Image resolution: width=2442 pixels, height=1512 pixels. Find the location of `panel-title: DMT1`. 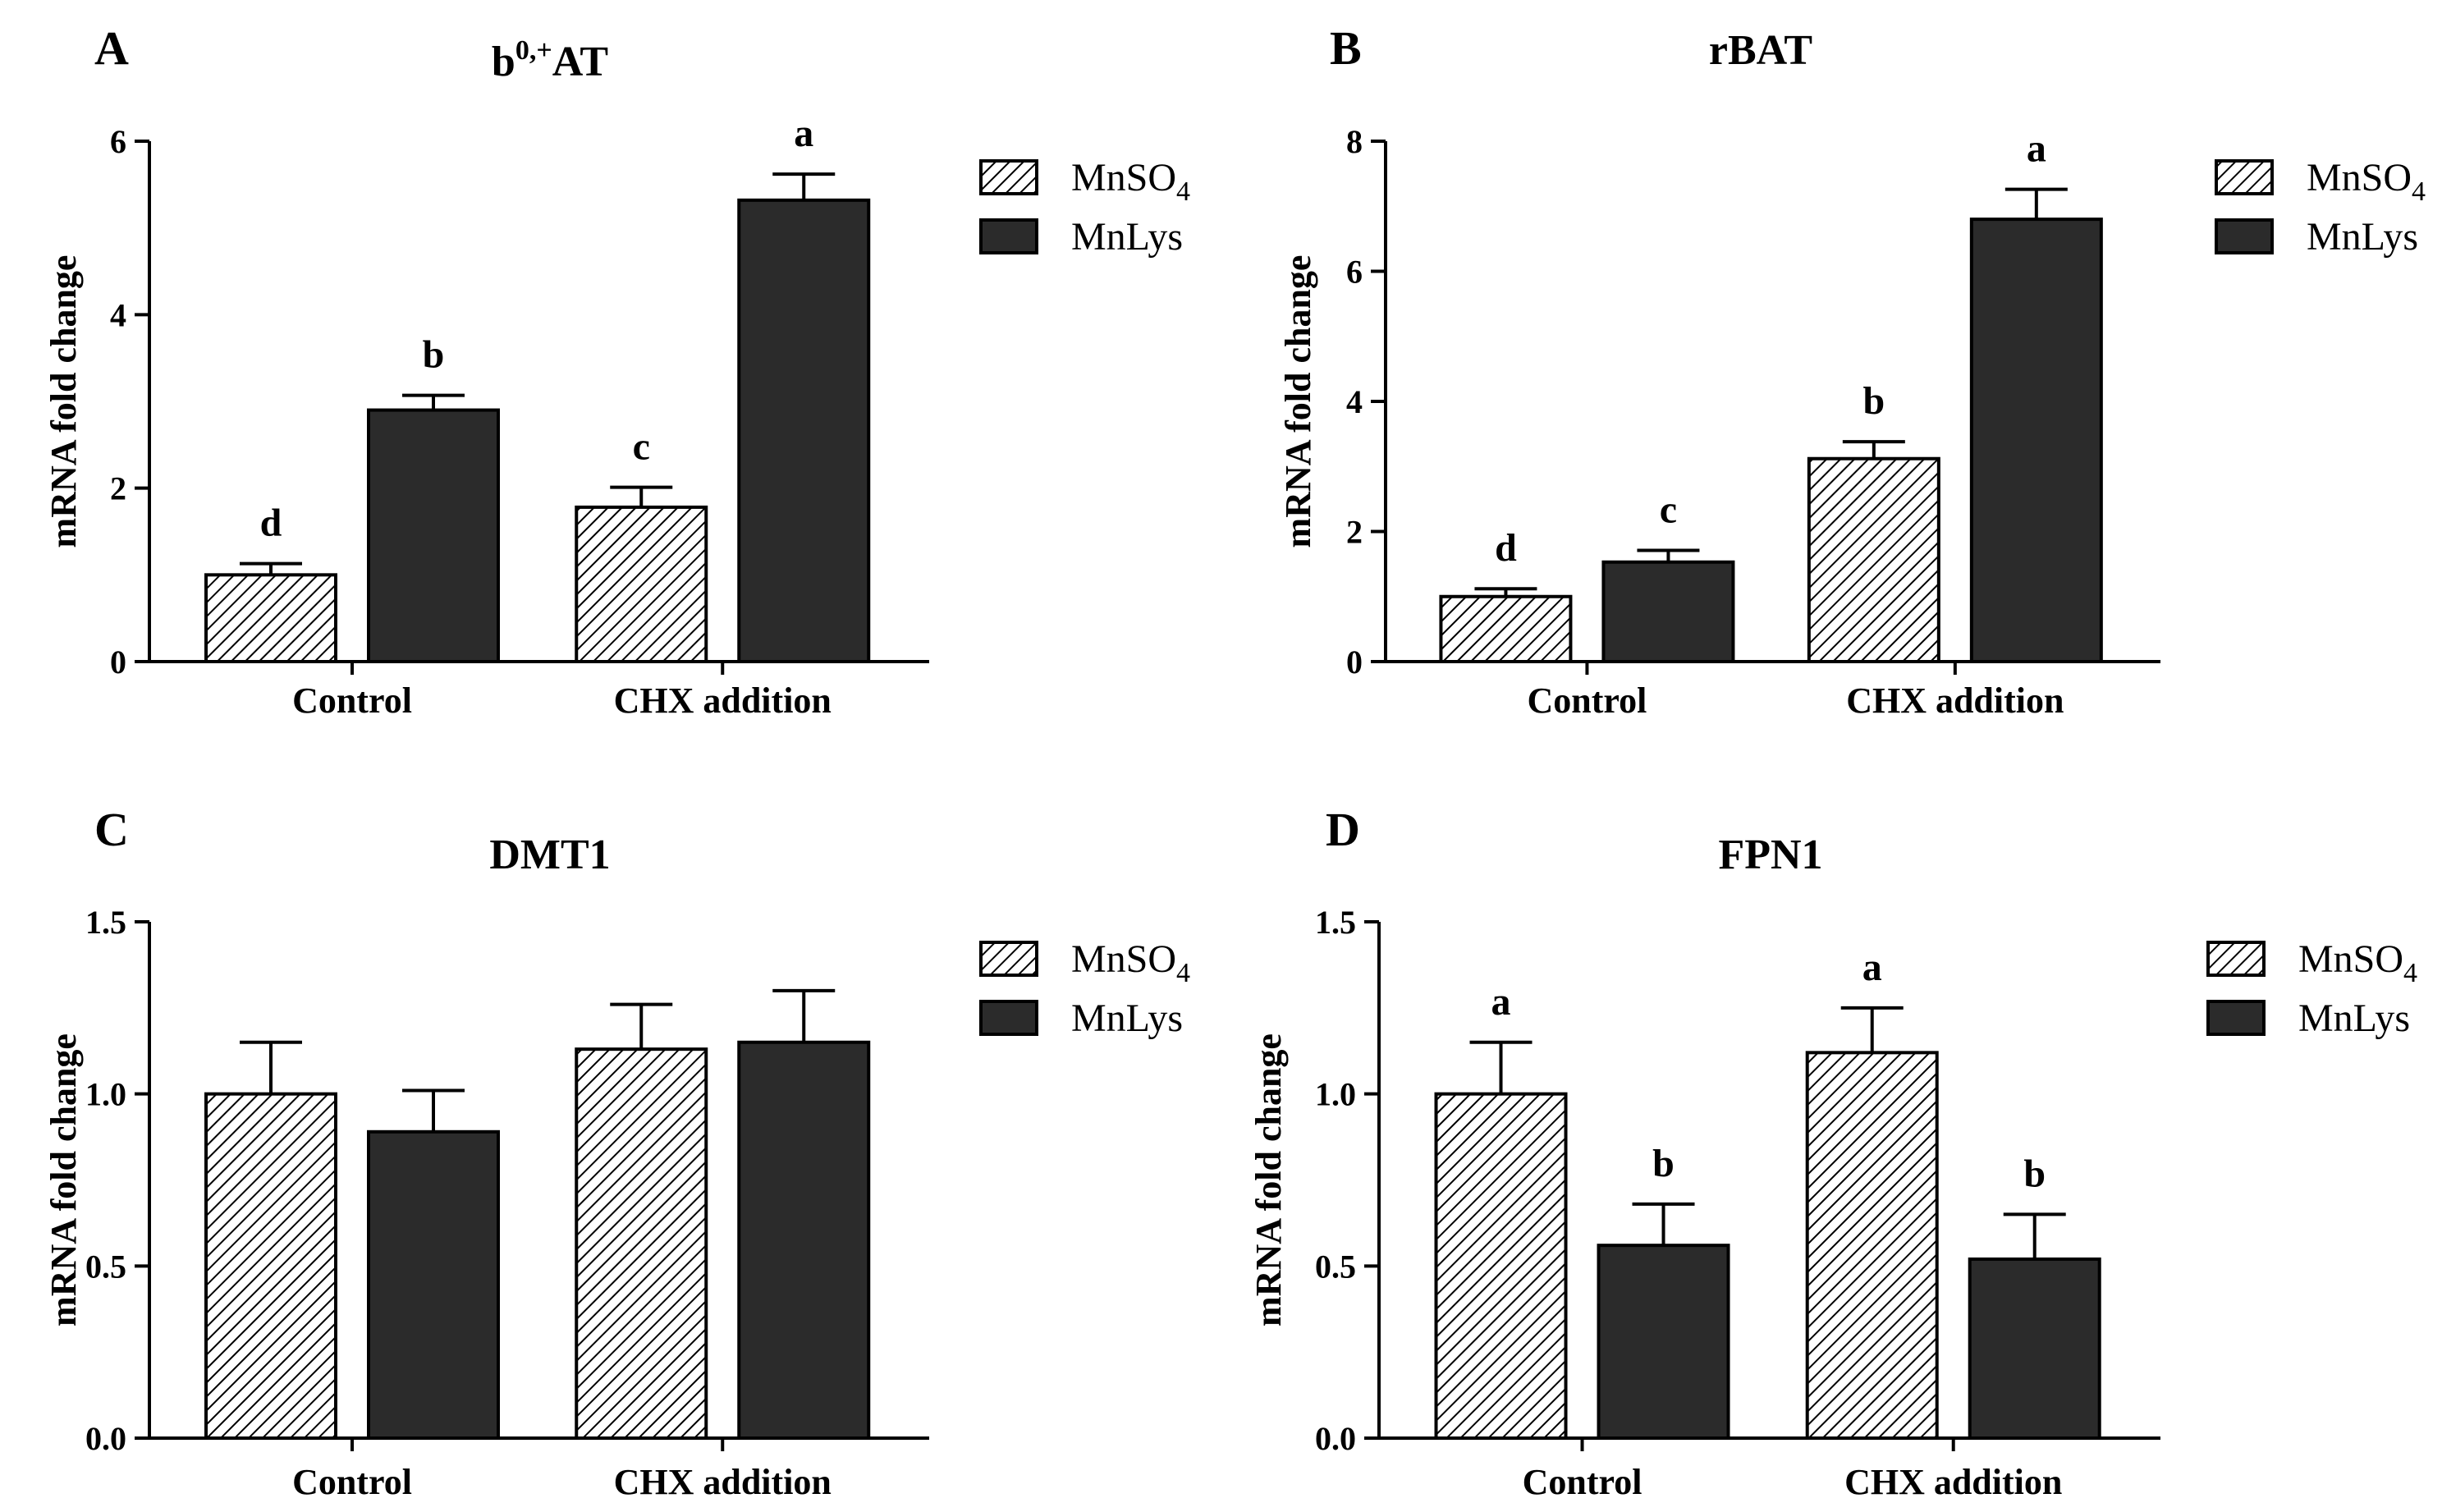

panel-title: DMT1 is located at coordinates (549, 855).